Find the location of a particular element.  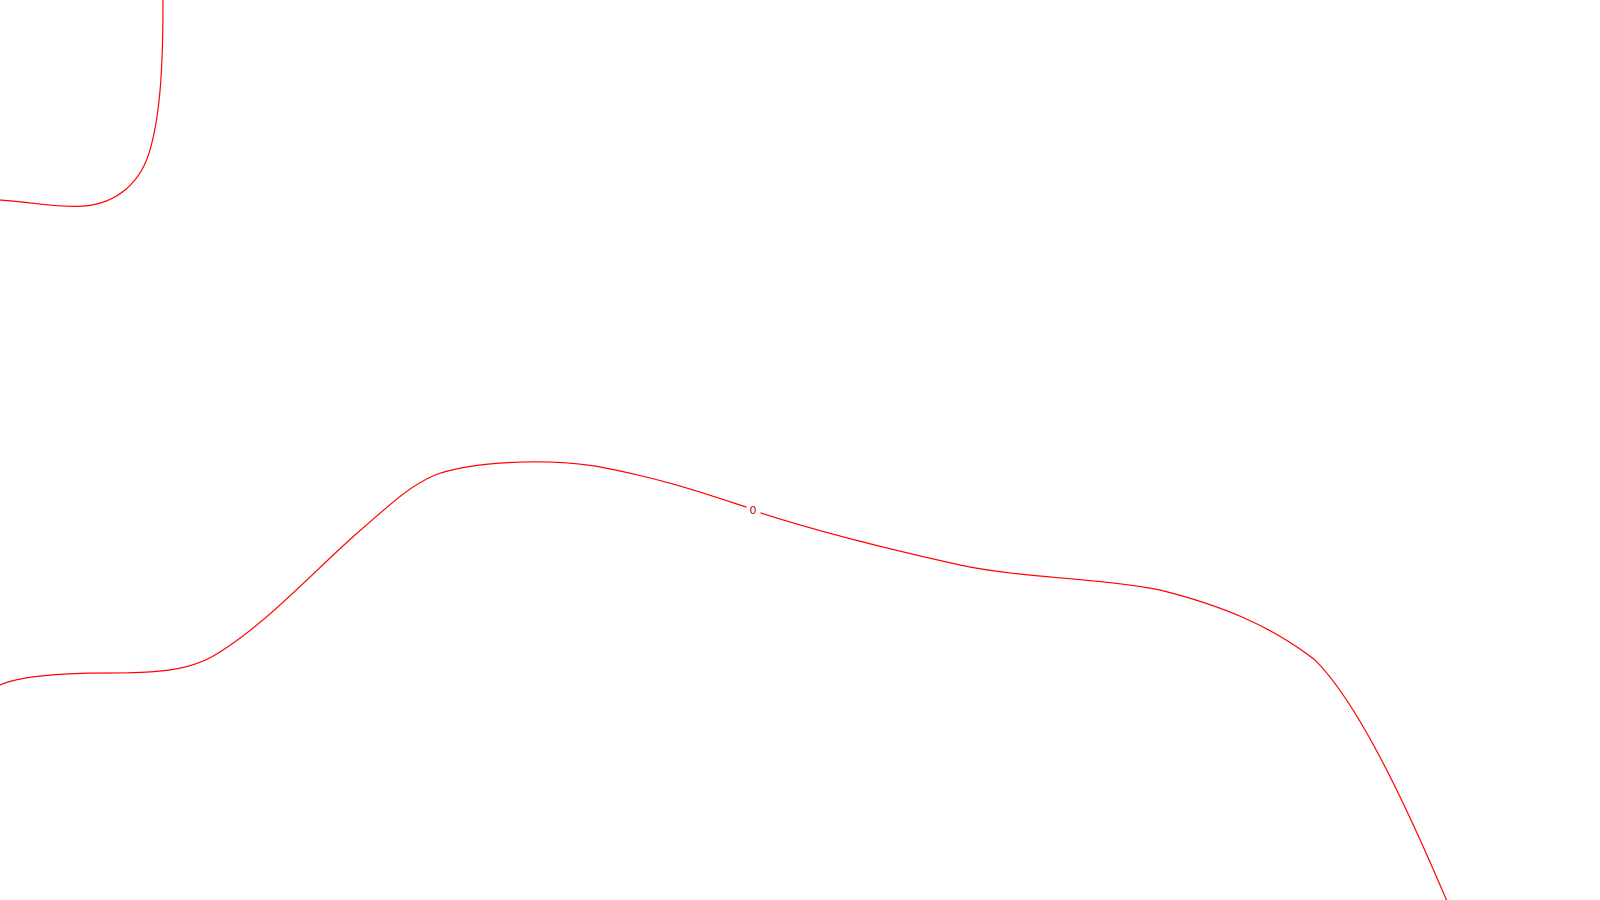

contour-line-upper-left is located at coordinates (82, 103).